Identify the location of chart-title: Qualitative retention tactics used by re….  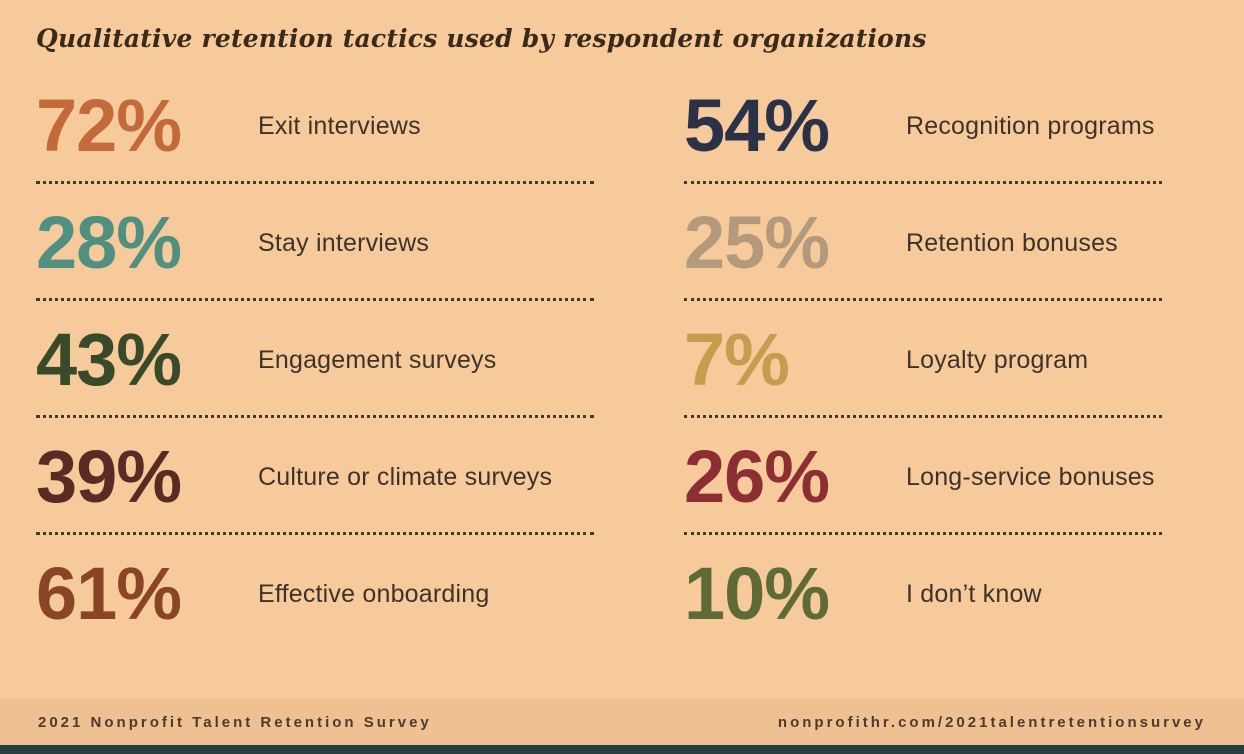
(481, 38).